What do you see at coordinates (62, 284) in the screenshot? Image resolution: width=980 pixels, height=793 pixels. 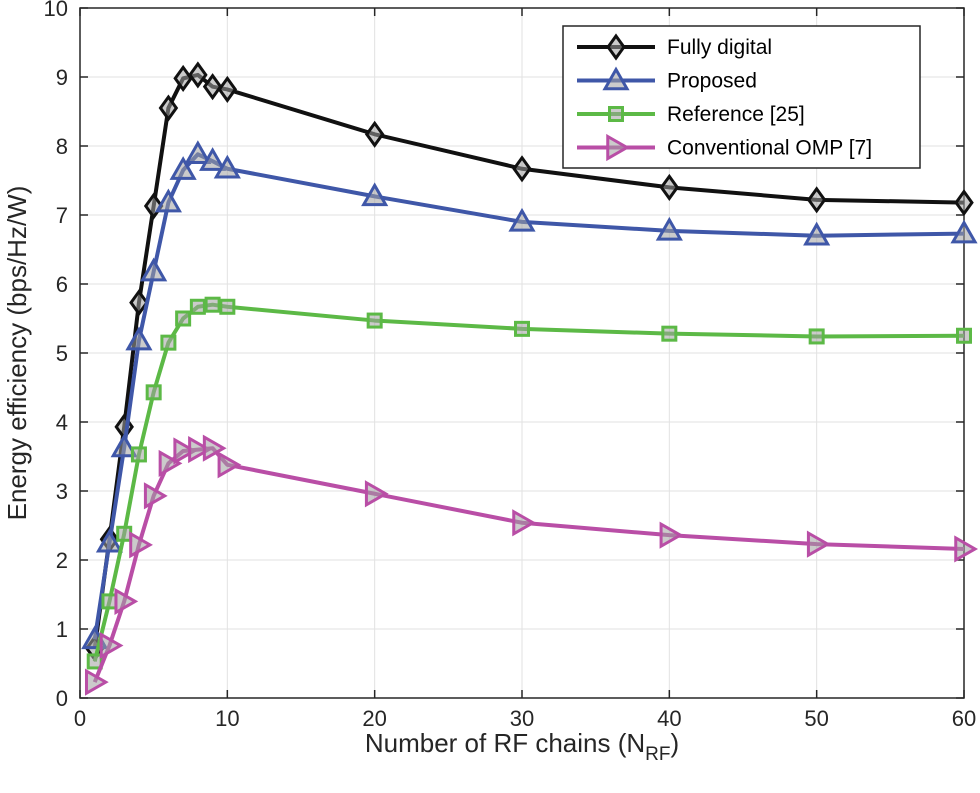 I see `y-tick-label: 6` at bounding box center [62, 284].